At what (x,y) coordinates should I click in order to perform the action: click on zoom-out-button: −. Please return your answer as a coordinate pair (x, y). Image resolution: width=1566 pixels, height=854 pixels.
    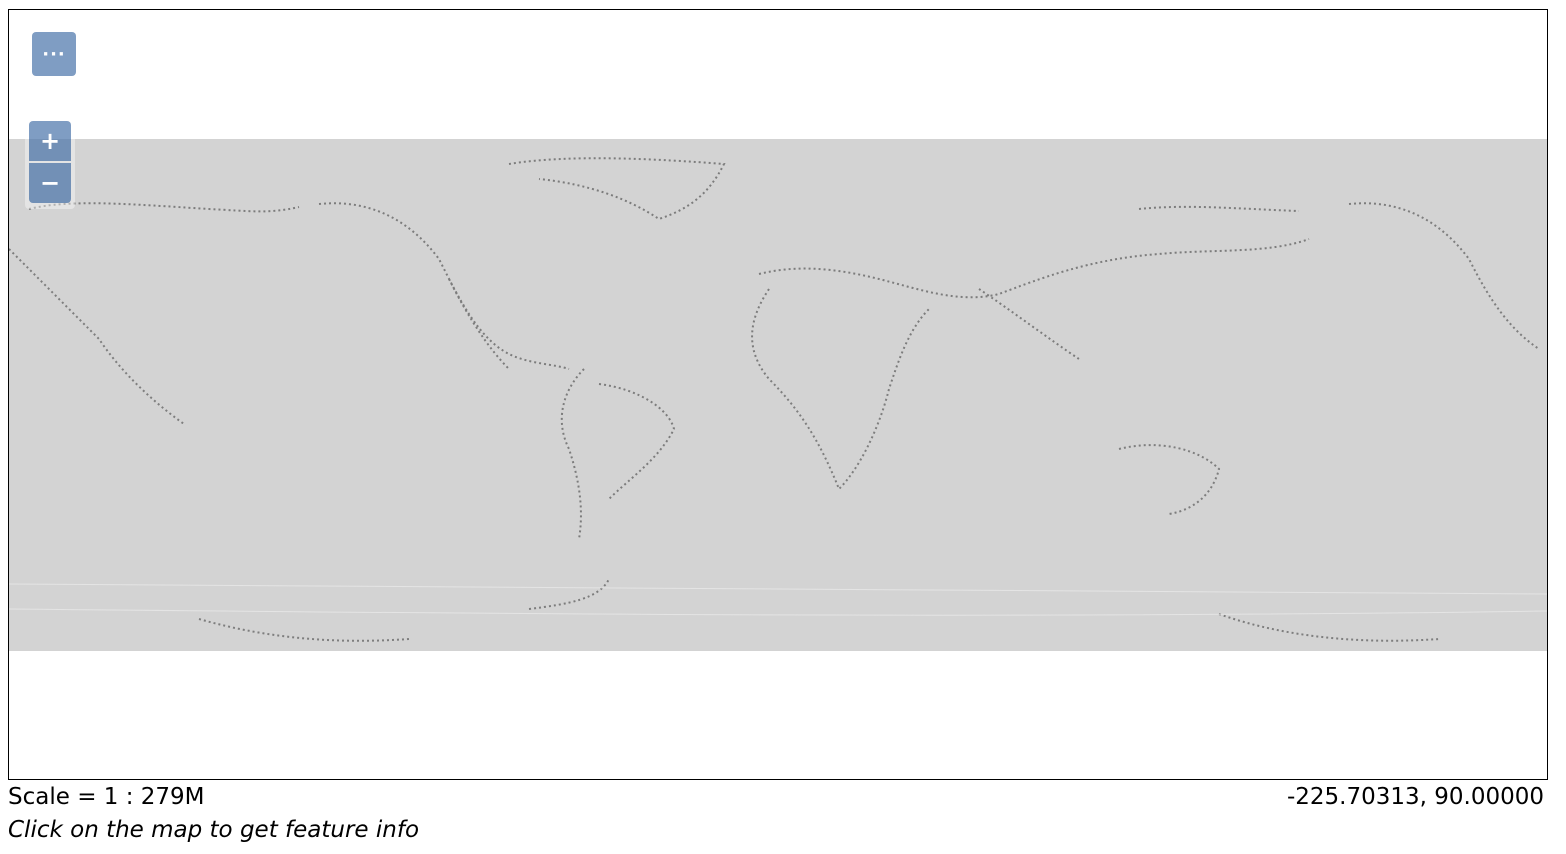
    Looking at the image, I should click on (50, 183).